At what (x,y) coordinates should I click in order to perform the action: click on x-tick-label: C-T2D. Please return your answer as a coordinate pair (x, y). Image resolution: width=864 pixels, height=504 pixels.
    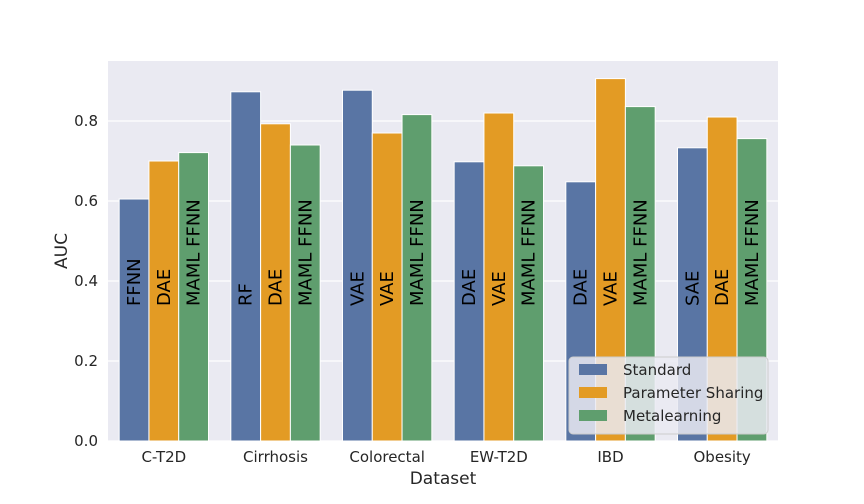
    Looking at the image, I should click on (163, 457).